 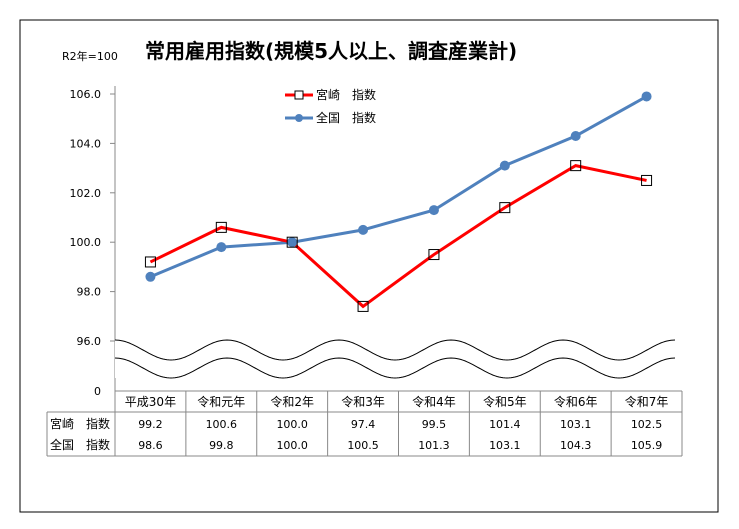 I want to click on category-label: 令和6年, so click(x=576, y=401).